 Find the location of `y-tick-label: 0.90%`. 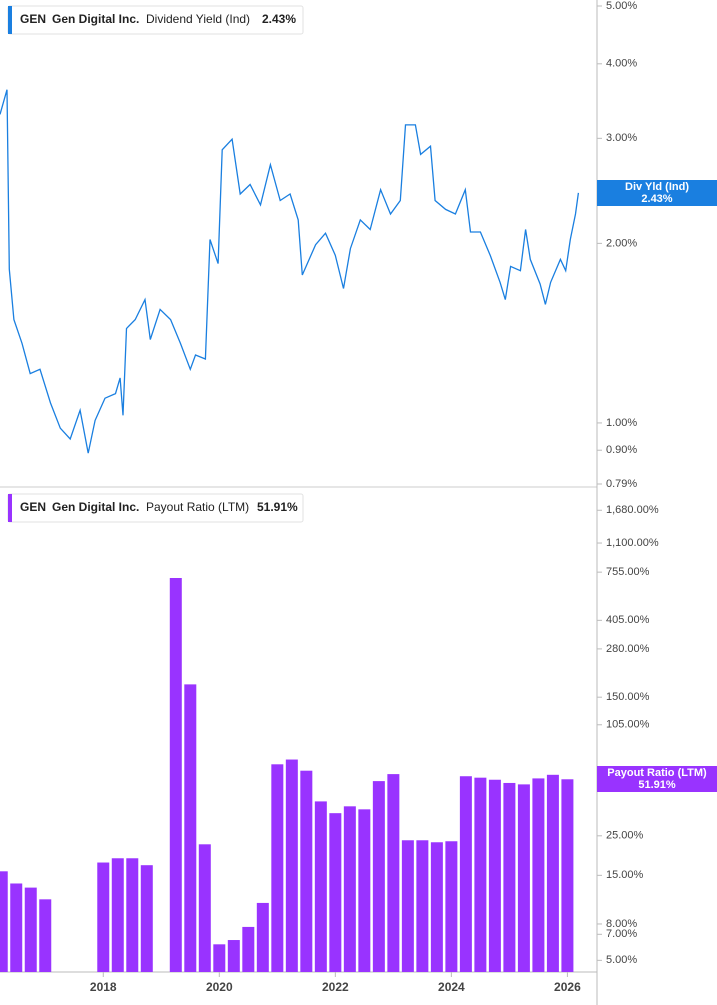

y-tick-label: 0.90% is located at coordinates (621, 450).